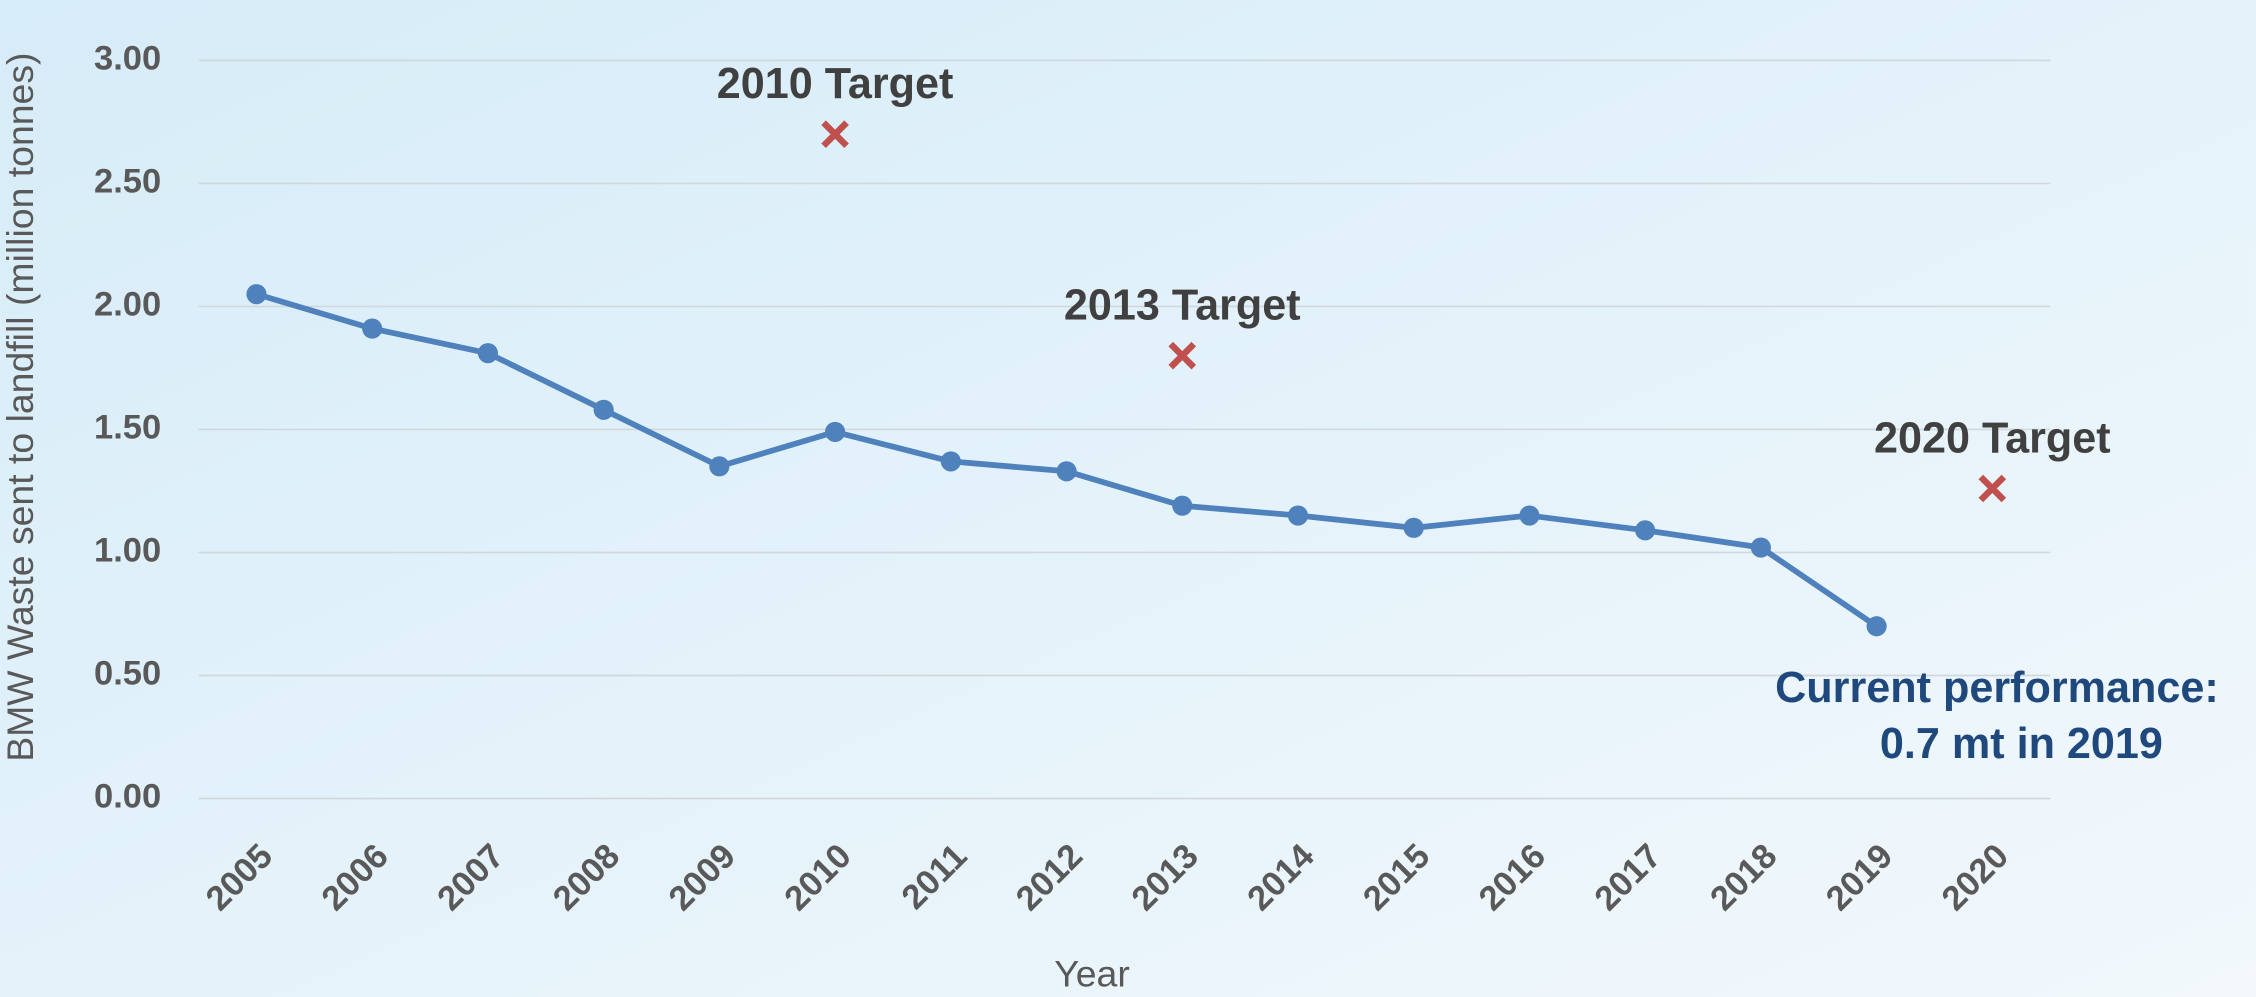 The width and height of the screenshot is (2256, 997). What do you see at coordinates (1092, 974) in the screenshot?
I see `x-axis-label: Year` at bounding box center [1092, 974].